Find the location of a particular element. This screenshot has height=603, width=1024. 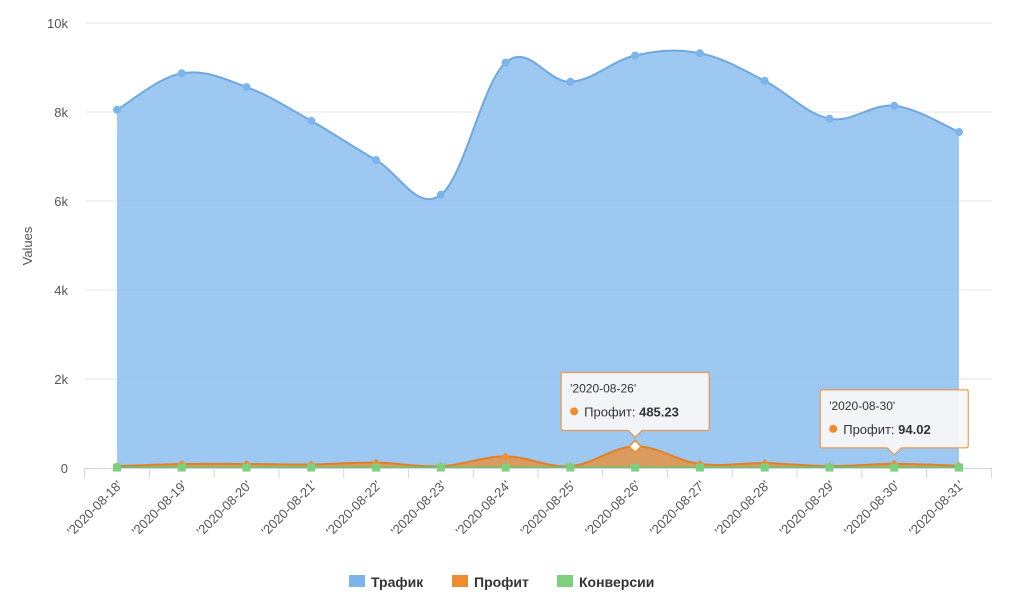

x-tick-label: '2020-08-28' is located at coordinates (742, 508).